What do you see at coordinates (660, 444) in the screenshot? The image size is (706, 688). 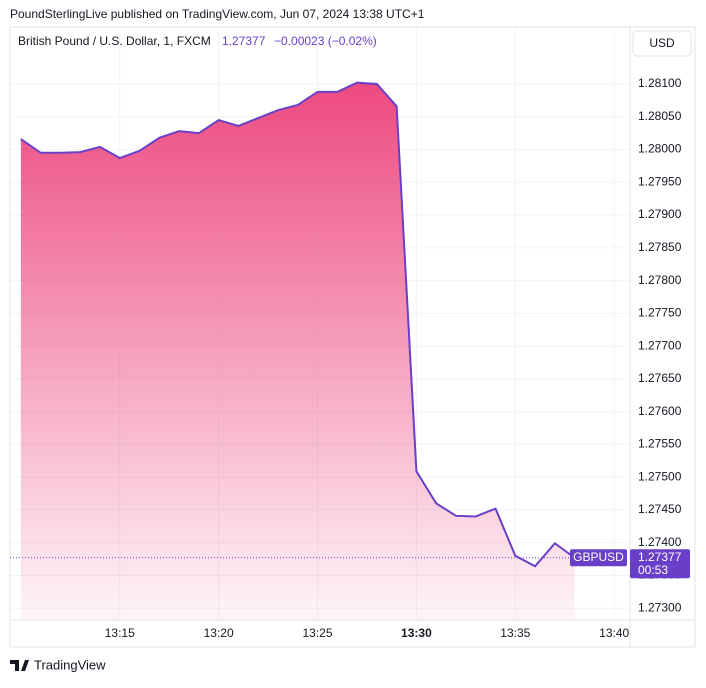 I see `y-tick-label: 1.27550` at bounding box center [660, 444].